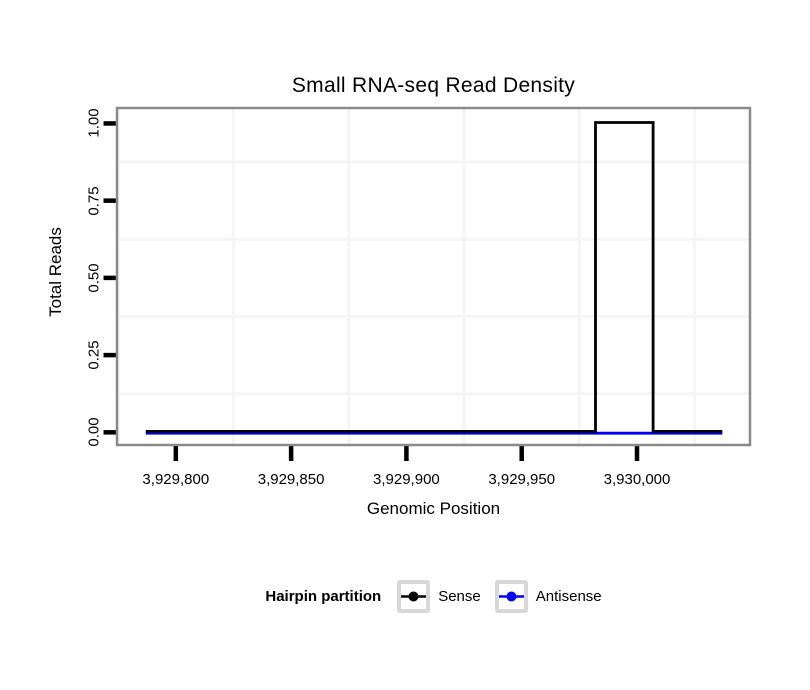 This screenshot has width=810, height=690. I want to click on legend-item-sense: Sense, so click(439, 596).